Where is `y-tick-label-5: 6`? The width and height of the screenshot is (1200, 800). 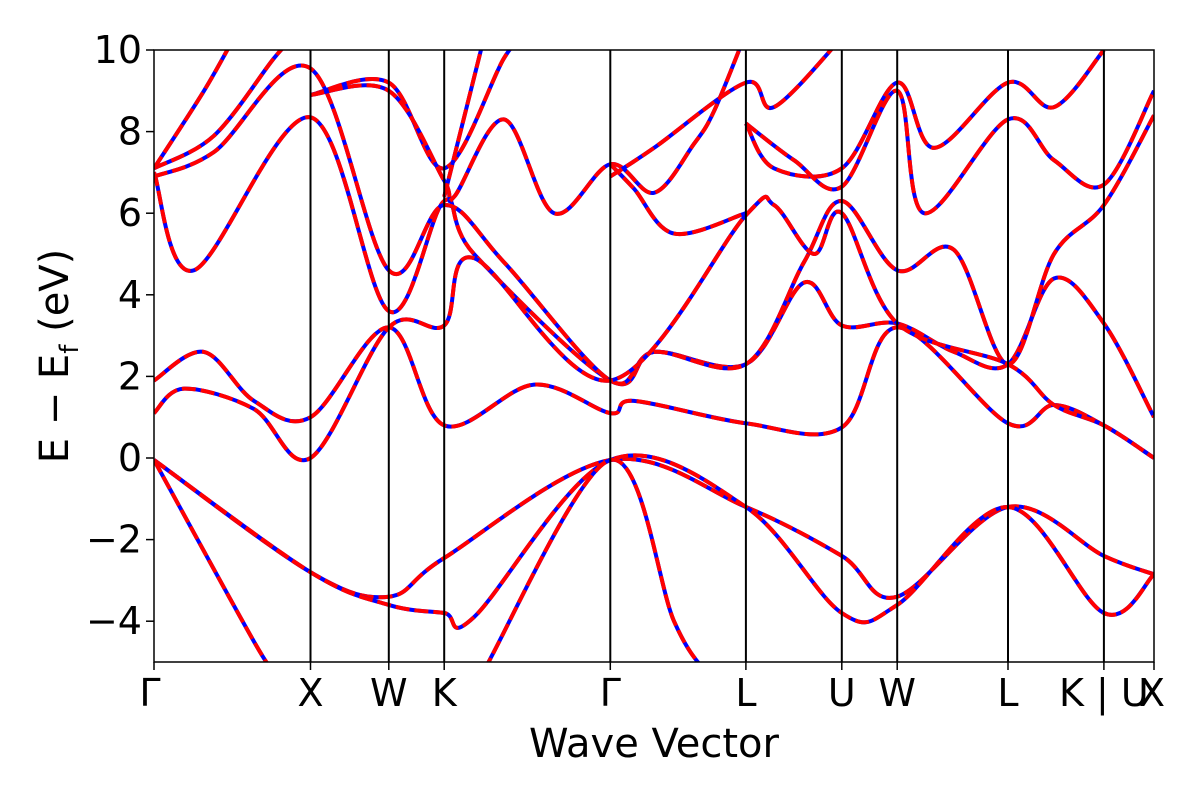 y-tick-label-5: 6 is located at coordinates (130, 213).